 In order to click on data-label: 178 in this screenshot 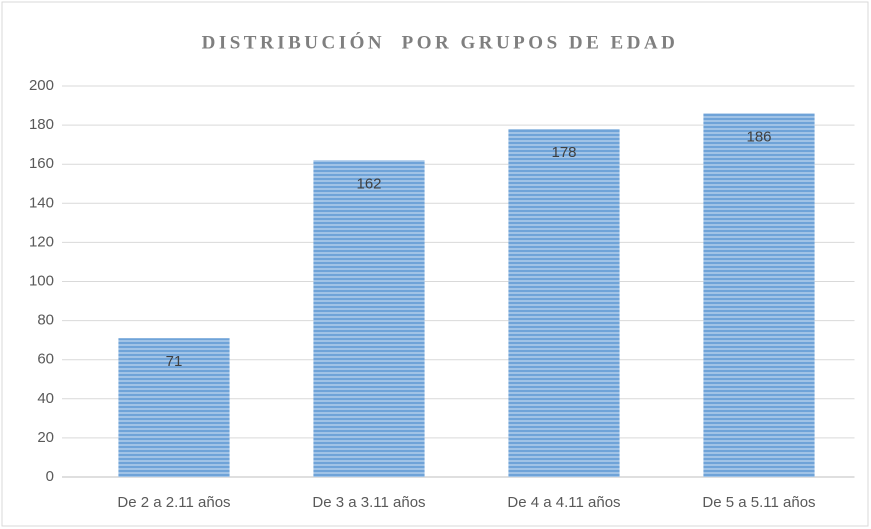, I will do `click(563, 152)`.